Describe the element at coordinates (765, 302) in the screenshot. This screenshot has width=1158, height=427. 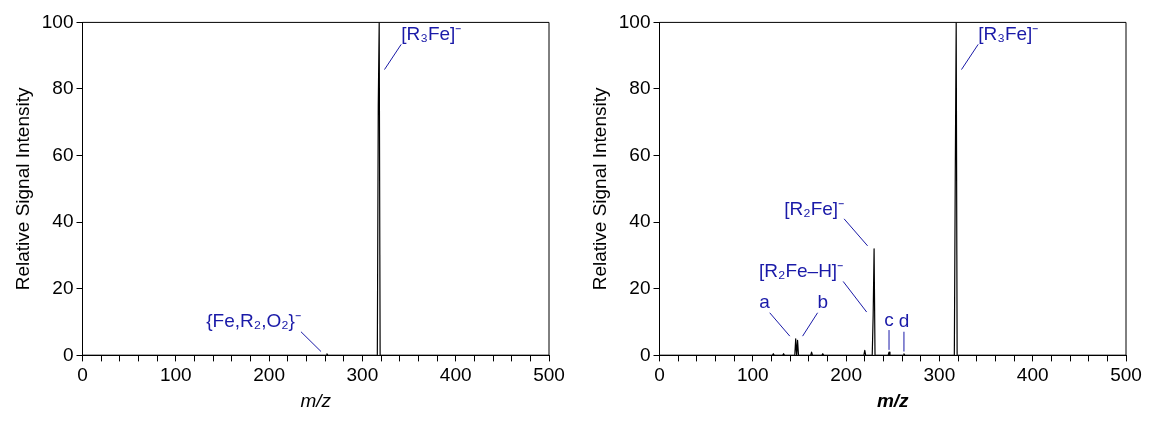
I see `annotation: a` at that location.